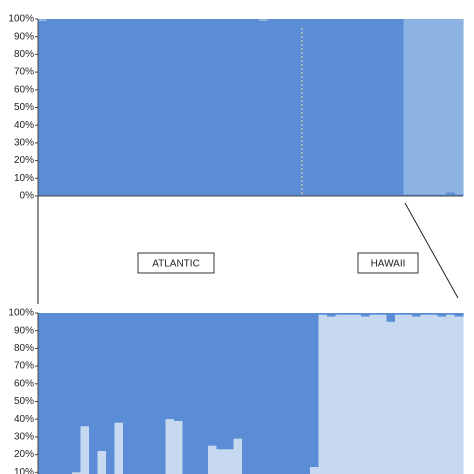 The image size is (474, 474). What do you see at coordinates (24, 348) in the screenshot?
I see `y-tick-label: 80%` at bounding box center [24, 348].